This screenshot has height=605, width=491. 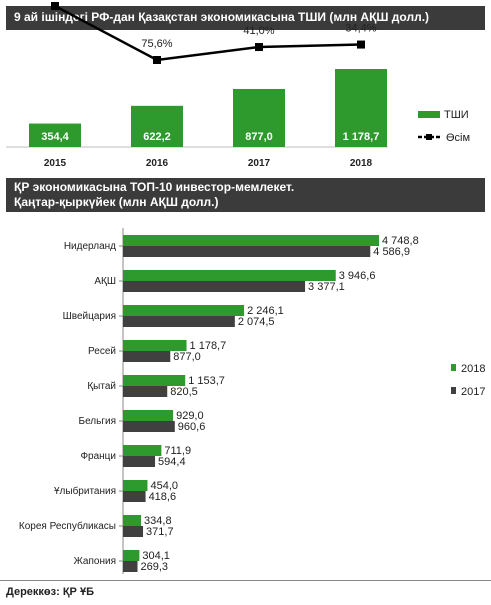 I want to click on chart2-category-label-c10: Жапония, so click(x=95, y=561).